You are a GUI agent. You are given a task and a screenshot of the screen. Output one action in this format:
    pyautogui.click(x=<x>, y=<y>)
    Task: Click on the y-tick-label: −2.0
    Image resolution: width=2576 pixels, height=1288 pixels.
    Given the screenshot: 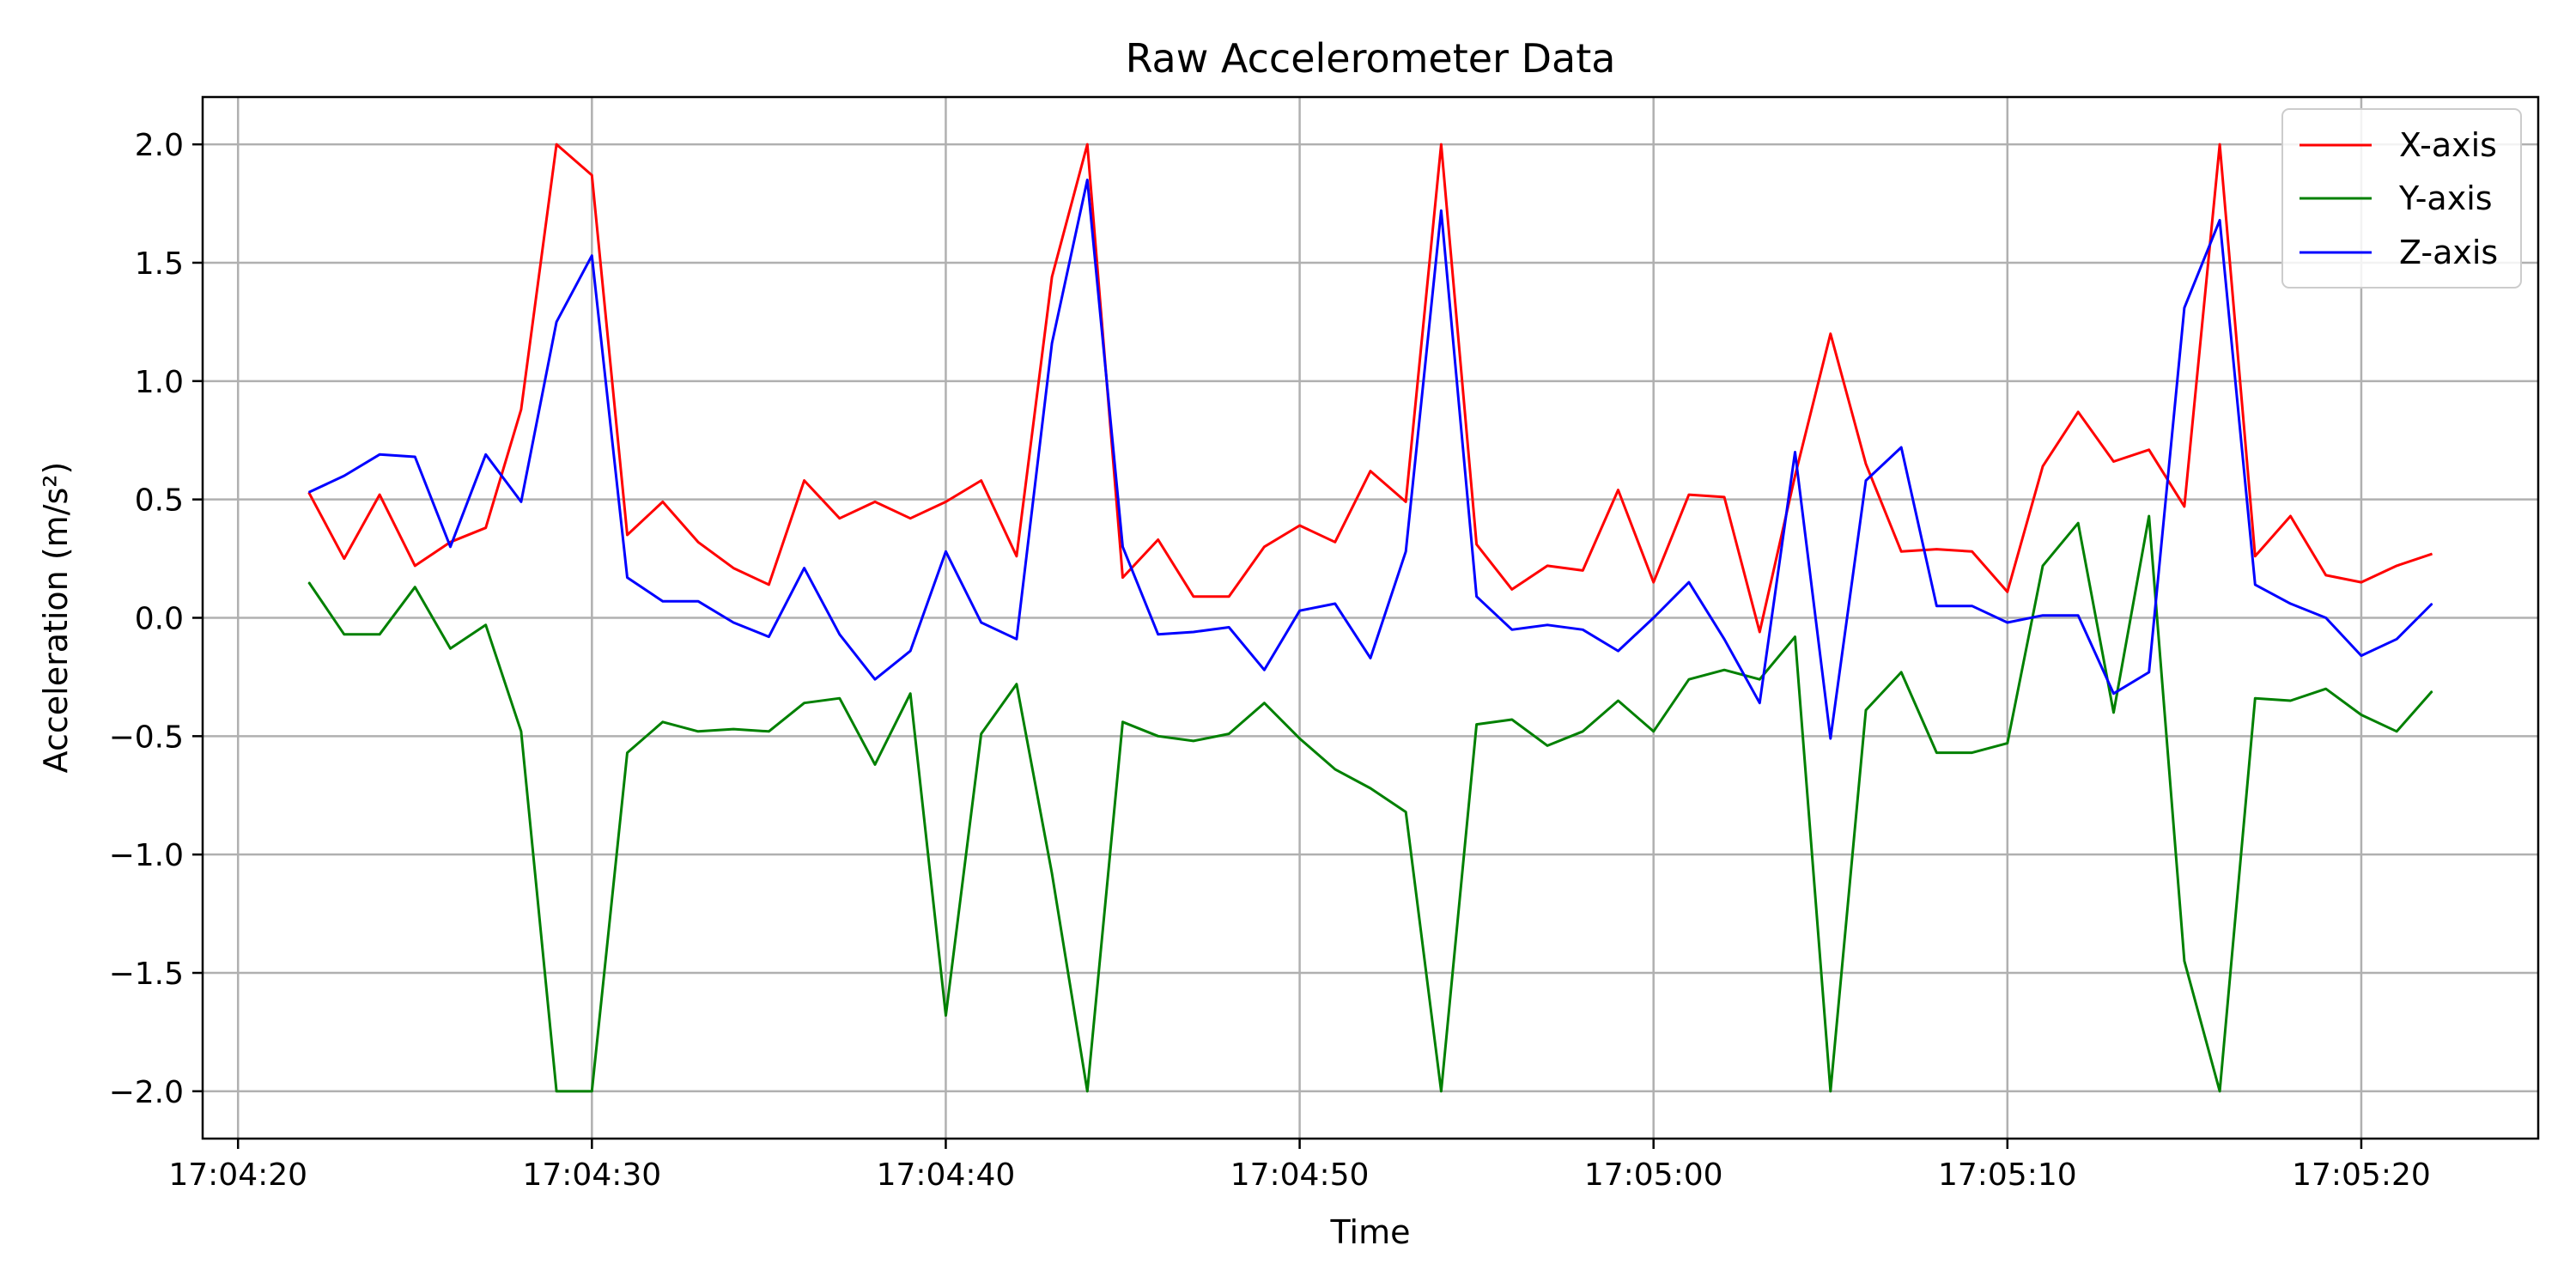 What is the action you would take?
    pyautogui.click(x=146, y=1092)
    